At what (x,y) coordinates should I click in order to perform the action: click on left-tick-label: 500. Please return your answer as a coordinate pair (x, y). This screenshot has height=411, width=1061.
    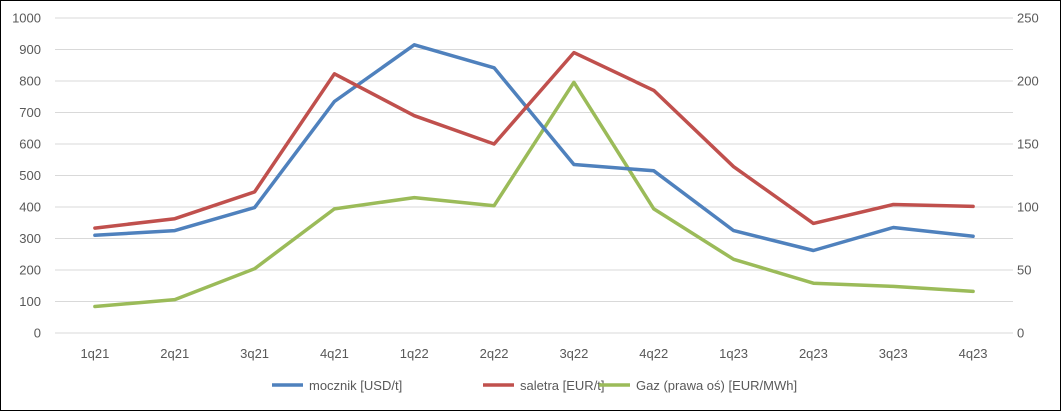
    Looking at the image, I should click on (30, 175).